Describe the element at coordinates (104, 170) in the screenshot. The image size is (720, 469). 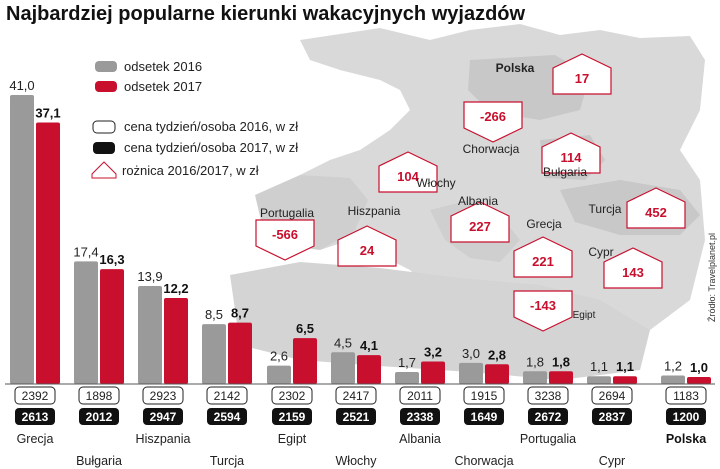
I see `legend-diff-arrow` at that location.